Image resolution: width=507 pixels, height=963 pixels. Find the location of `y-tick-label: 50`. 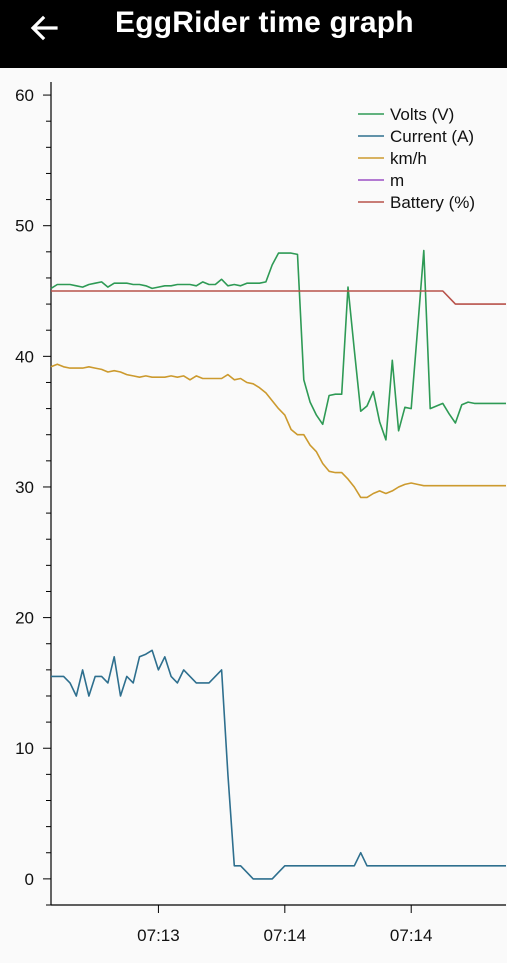

y-tick-label: 50 is located at coordinates (24, 226).